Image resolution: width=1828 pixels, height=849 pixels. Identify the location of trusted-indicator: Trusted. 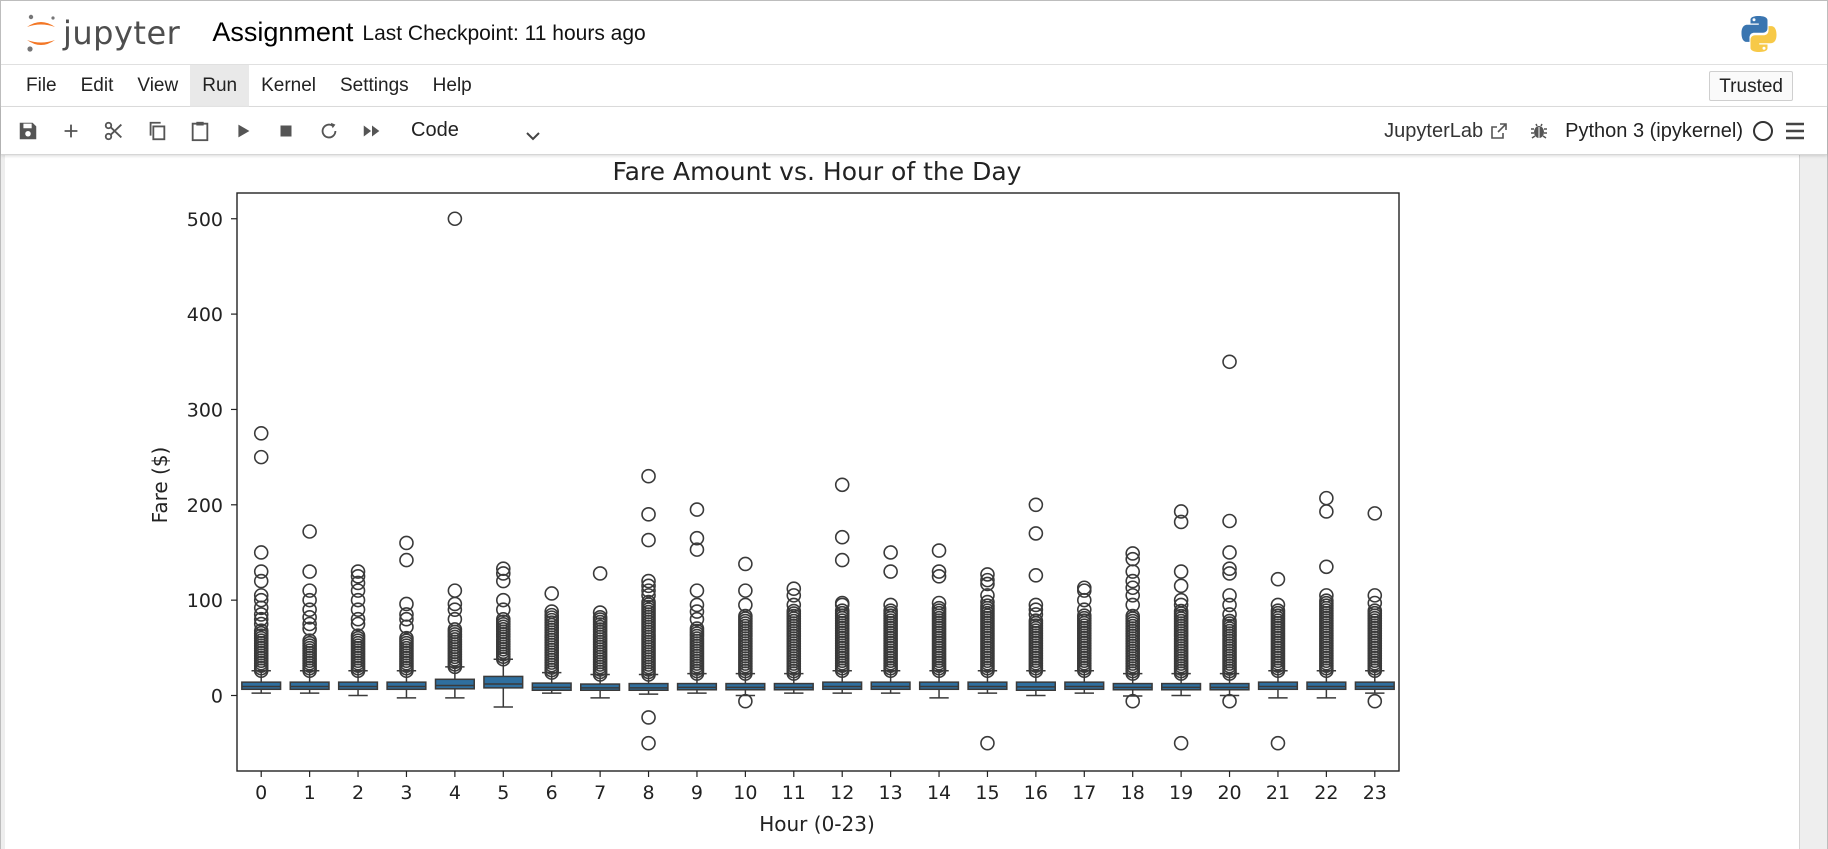
(1751, 86).